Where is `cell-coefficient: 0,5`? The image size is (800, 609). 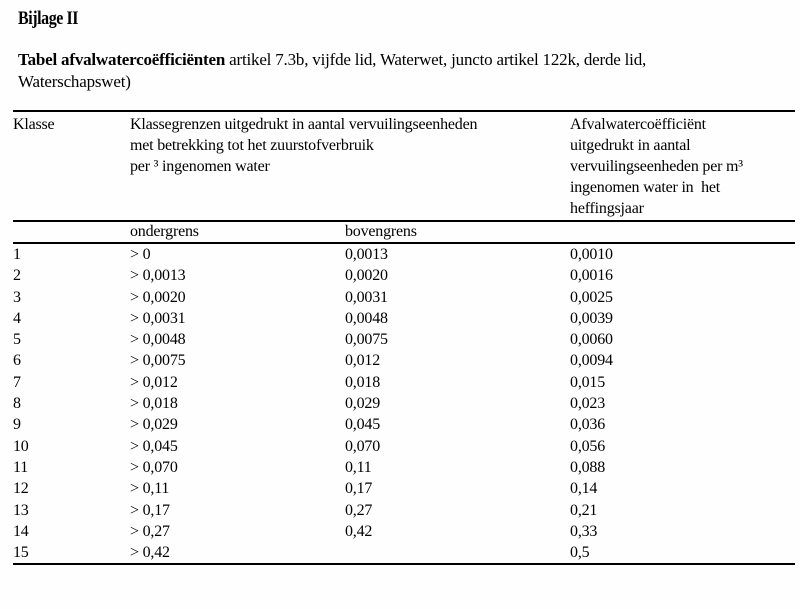
cell-coefficient: 0,5 is located at coordinates (683, 554).